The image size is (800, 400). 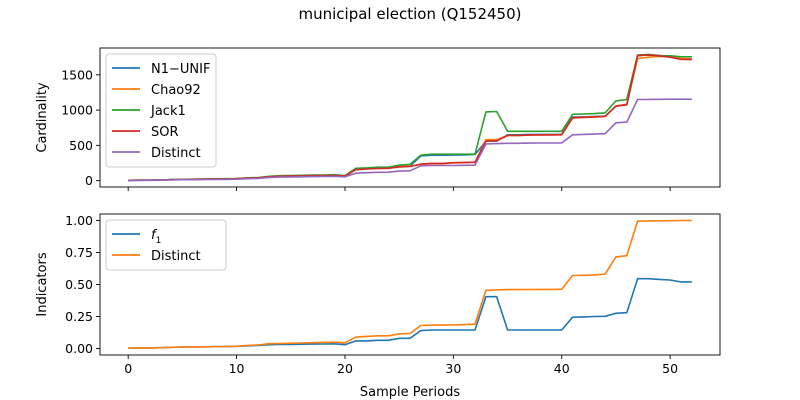 I want to click on cardinality-legend, so click(x=161, y=110).